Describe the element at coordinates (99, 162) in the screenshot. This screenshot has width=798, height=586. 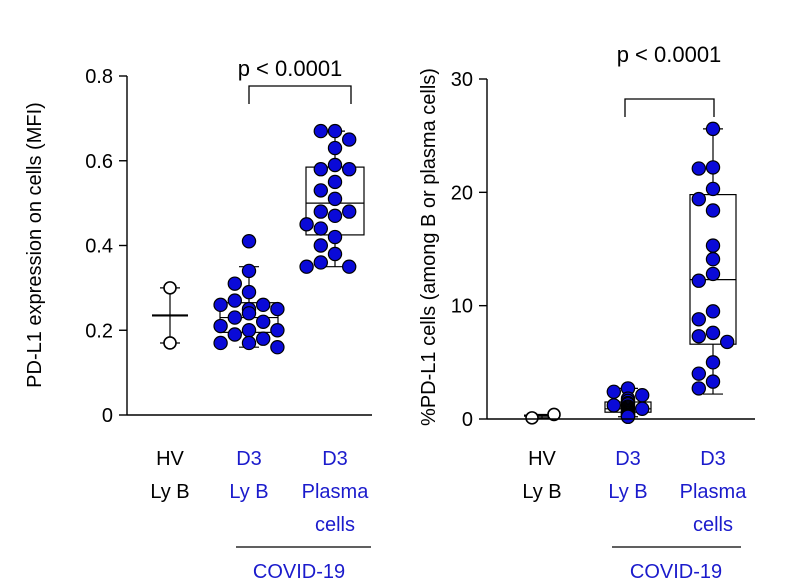
I see `y-tick-label: 0.6` at that location.